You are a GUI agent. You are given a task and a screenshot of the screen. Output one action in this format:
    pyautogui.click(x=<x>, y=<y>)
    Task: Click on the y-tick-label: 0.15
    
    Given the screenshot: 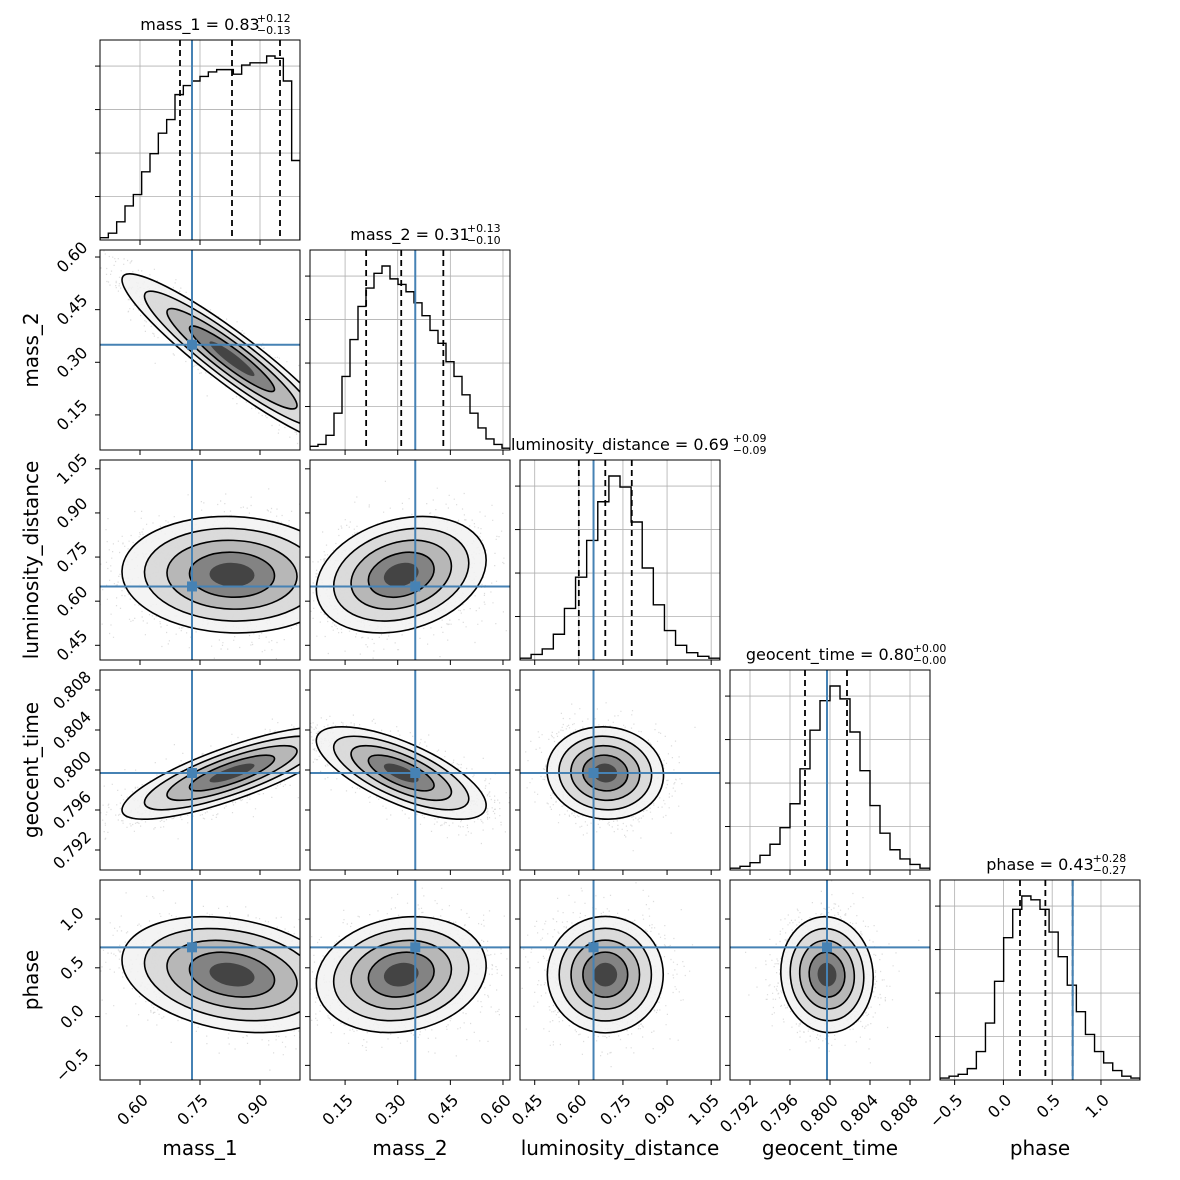 What is the action you would take?
    pyautogui.click(x=72, y=415)
    